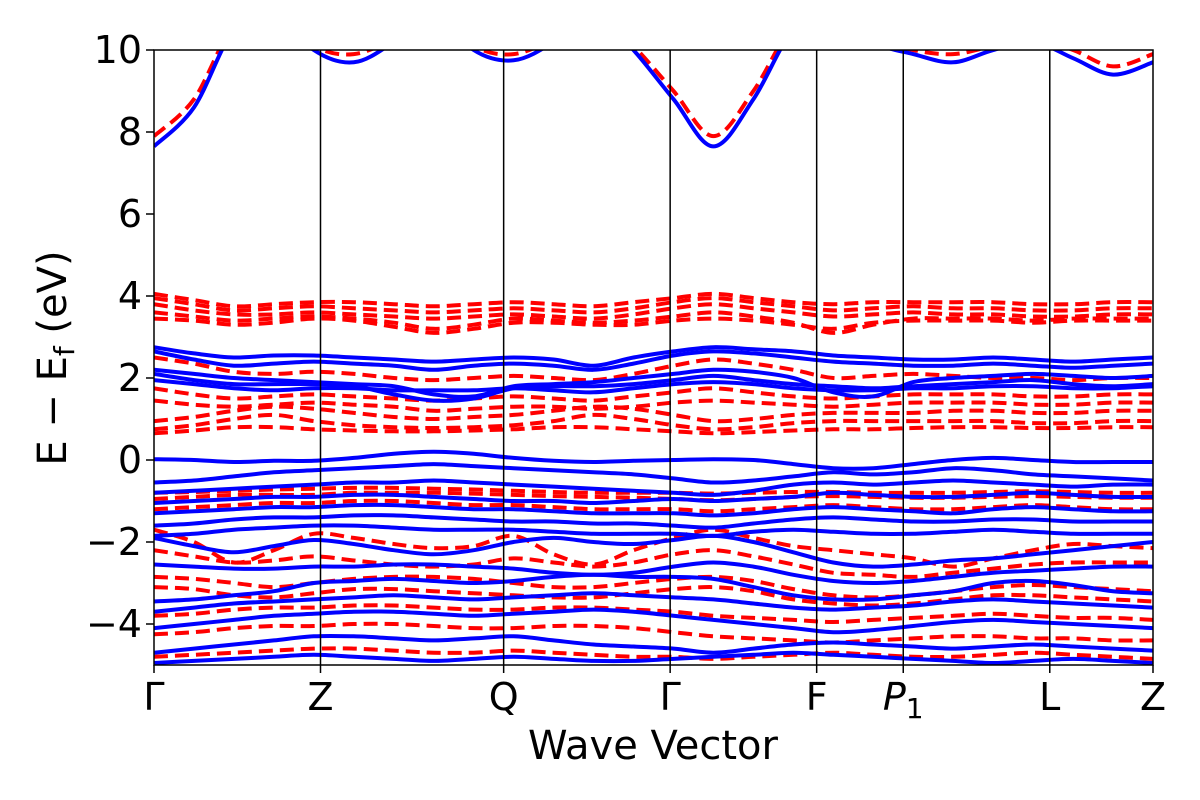 The width and height of the screenshot is (1200, 800). I want to click on x-tick-label: P1, so click(903, 700).